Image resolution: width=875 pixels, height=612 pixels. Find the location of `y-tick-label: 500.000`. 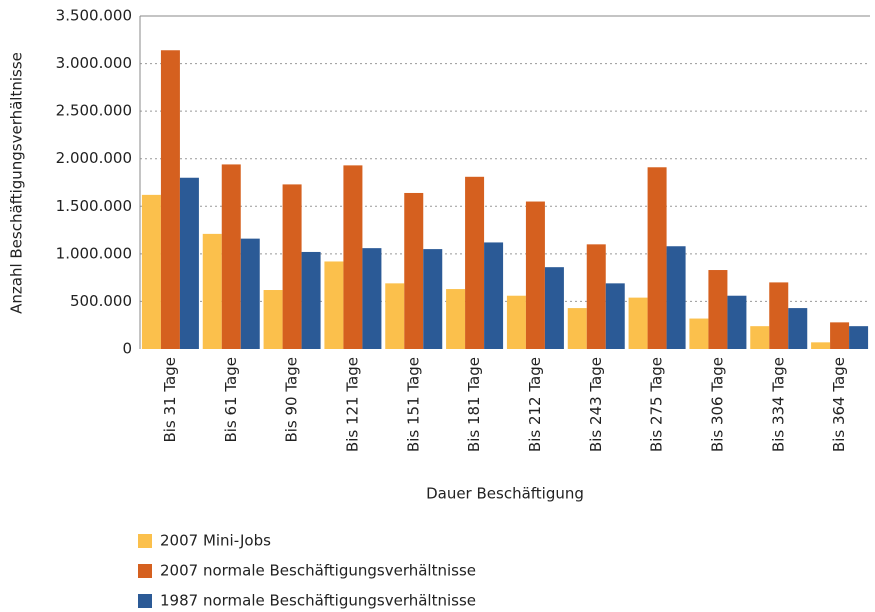

y-tick-label: 500.000 is located at coordinates (101, 301).